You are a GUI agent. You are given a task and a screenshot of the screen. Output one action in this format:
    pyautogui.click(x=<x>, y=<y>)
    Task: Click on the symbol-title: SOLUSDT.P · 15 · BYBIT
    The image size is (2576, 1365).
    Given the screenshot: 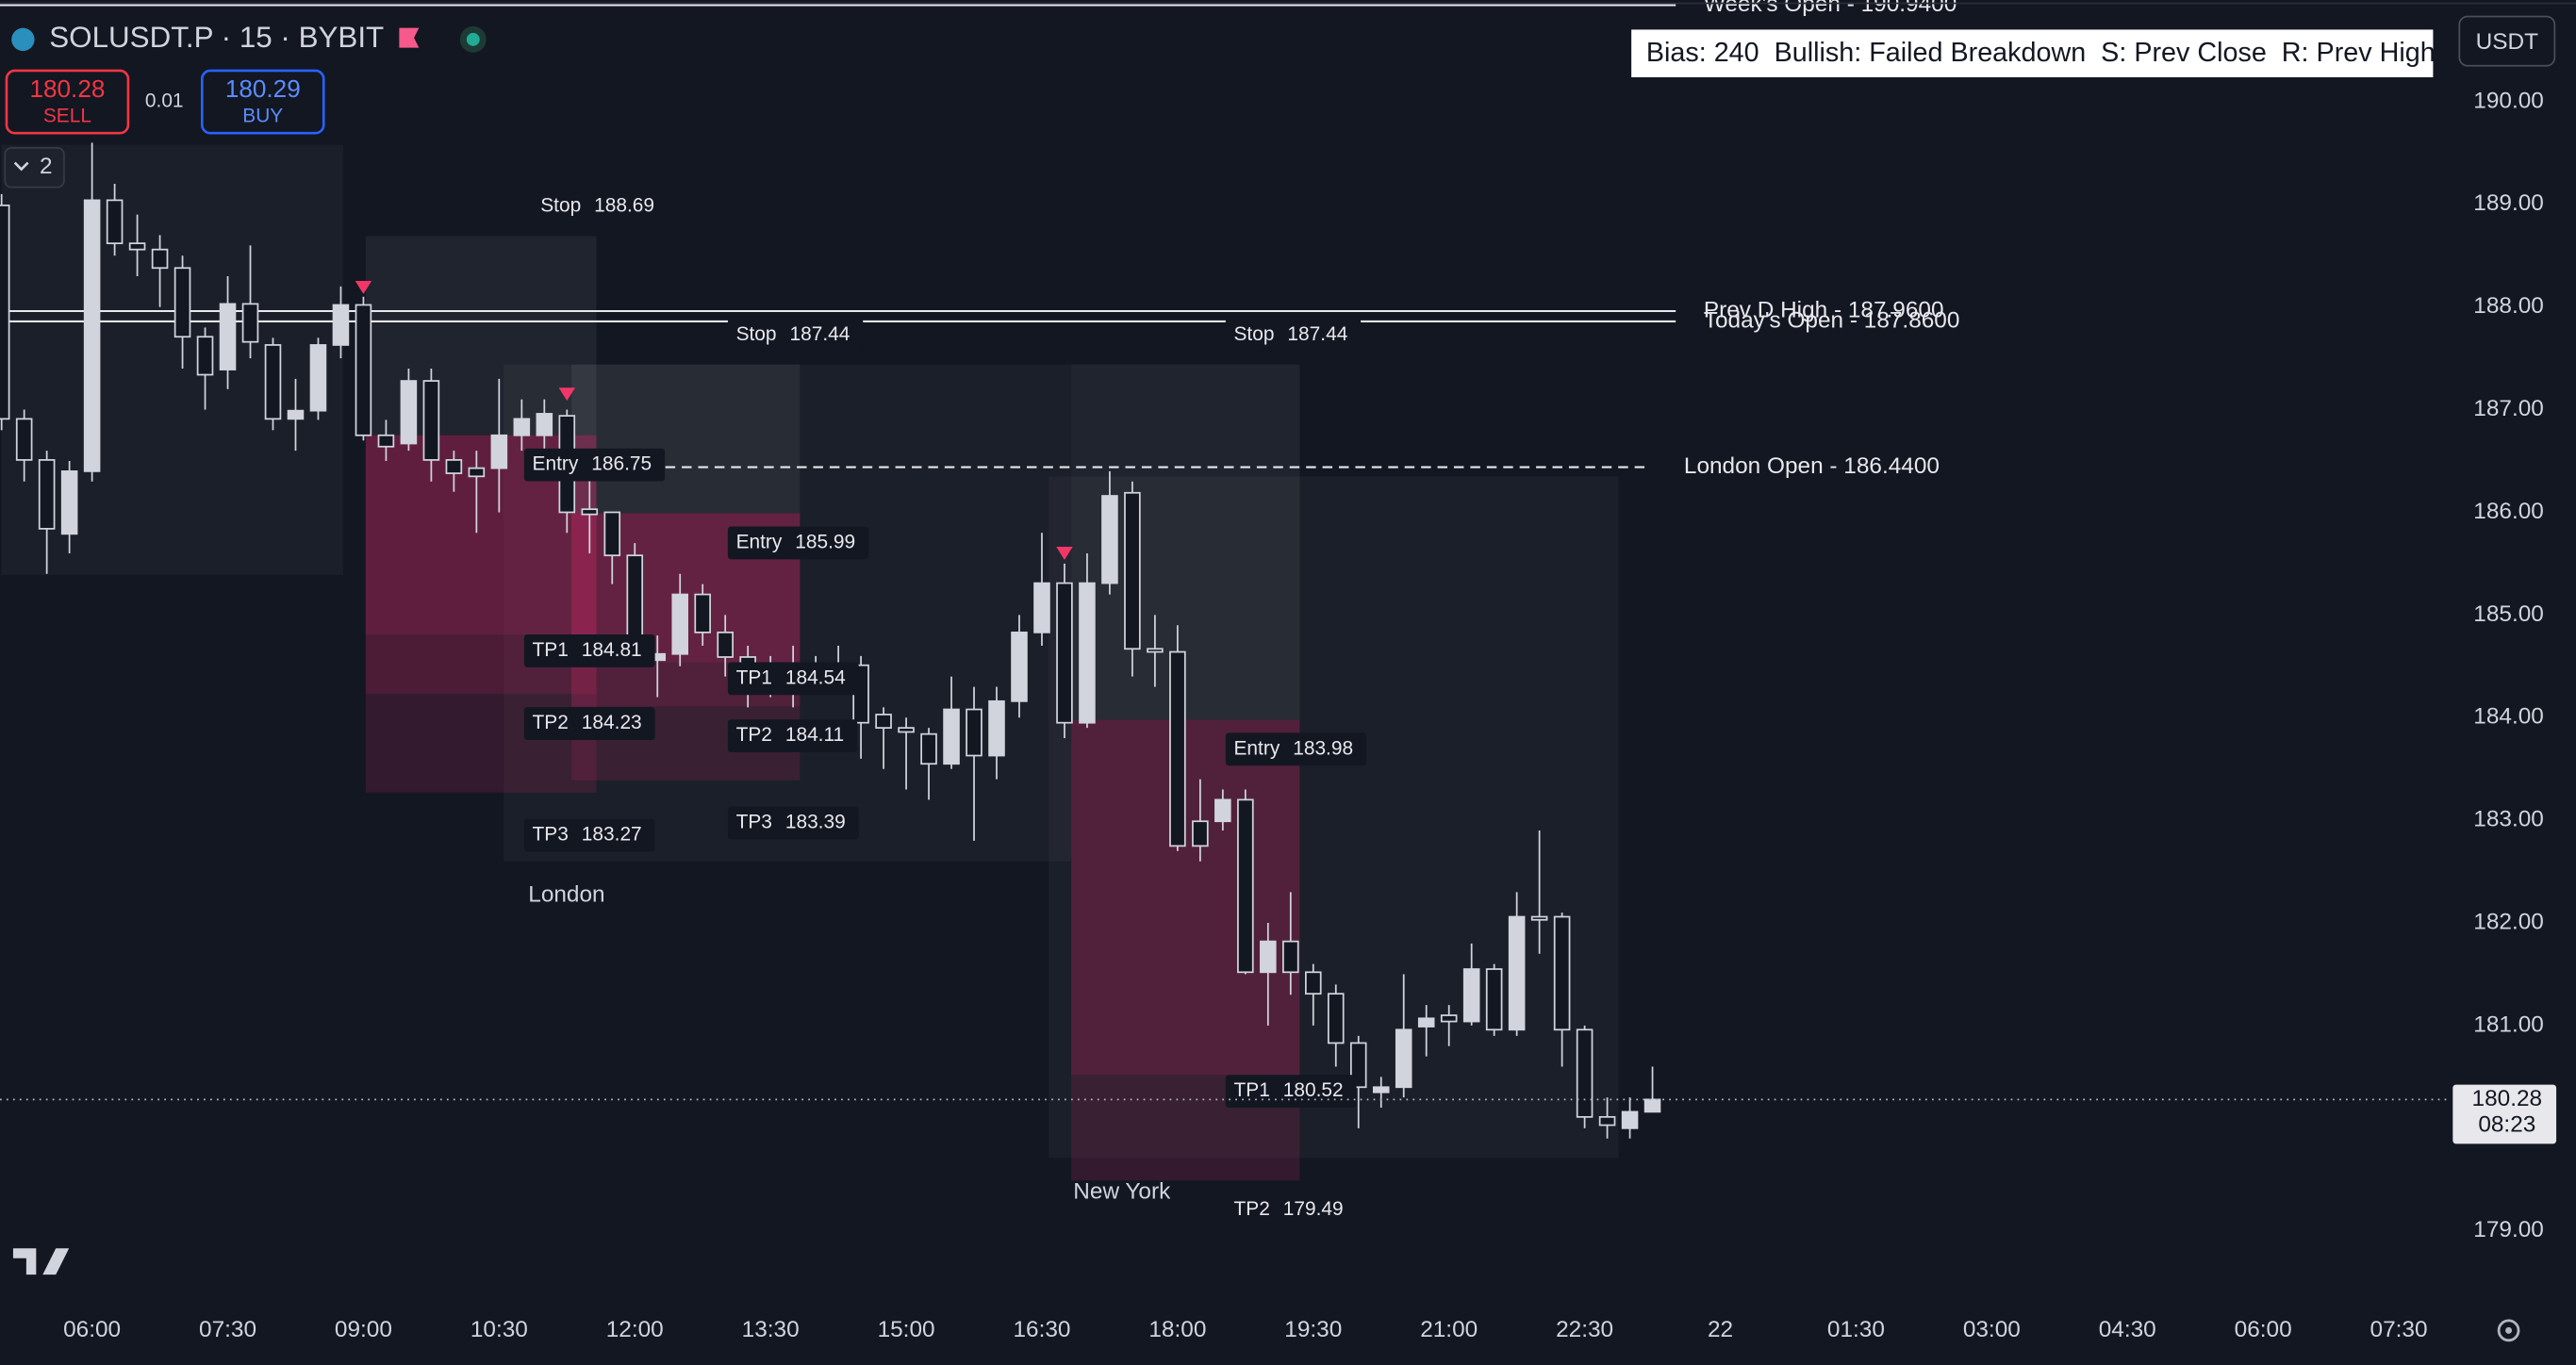 What is the action you would take?
    pyautogui.click(x=216, y=37)
    